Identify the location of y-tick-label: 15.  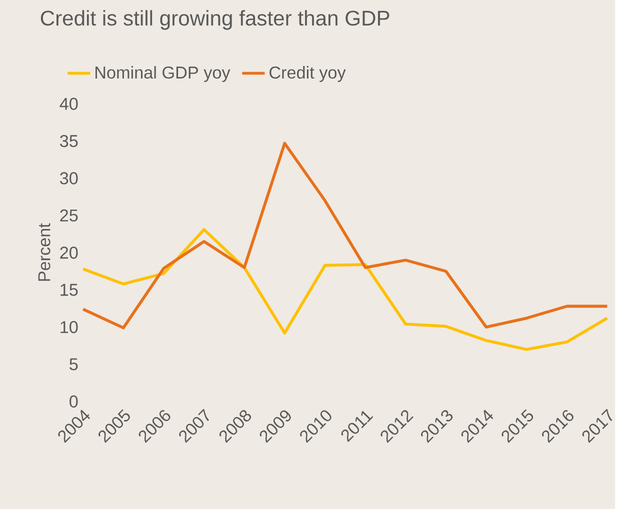
(69, 290).